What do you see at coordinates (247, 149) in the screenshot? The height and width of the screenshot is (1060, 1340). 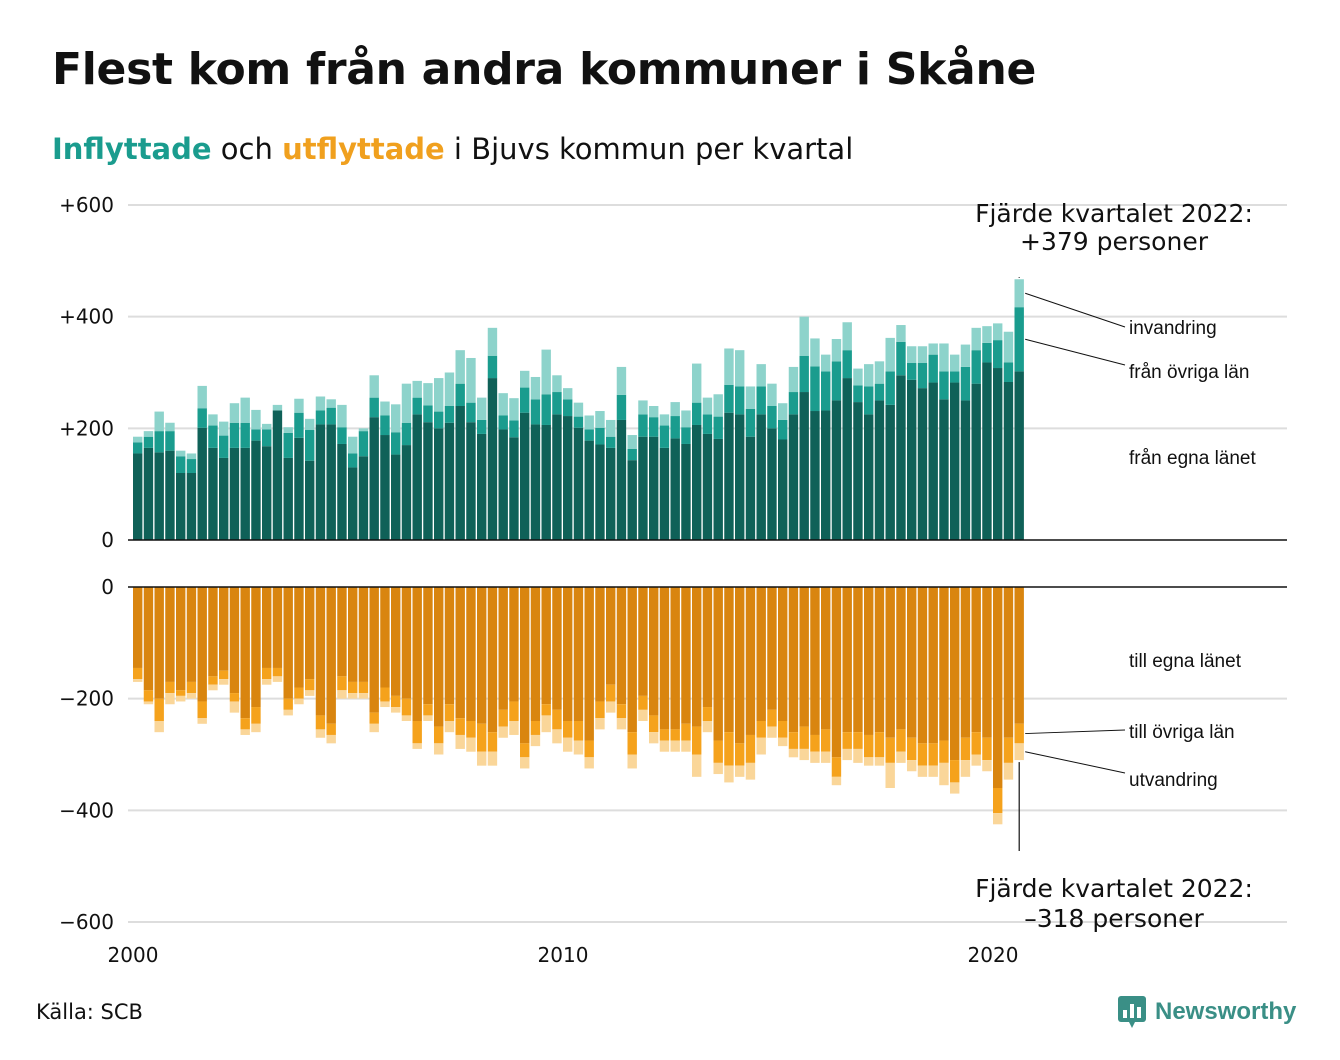 I see `subtitle-och: och` at bounding box center [247, 149].